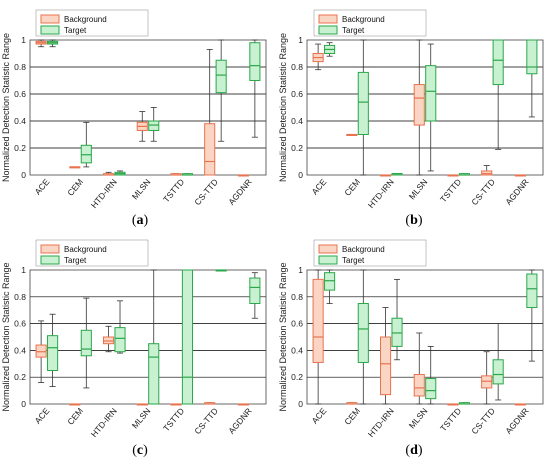  Describe the element at coordinates (75, 30) in the screenshot. I see `legend-label: Target` at that location.